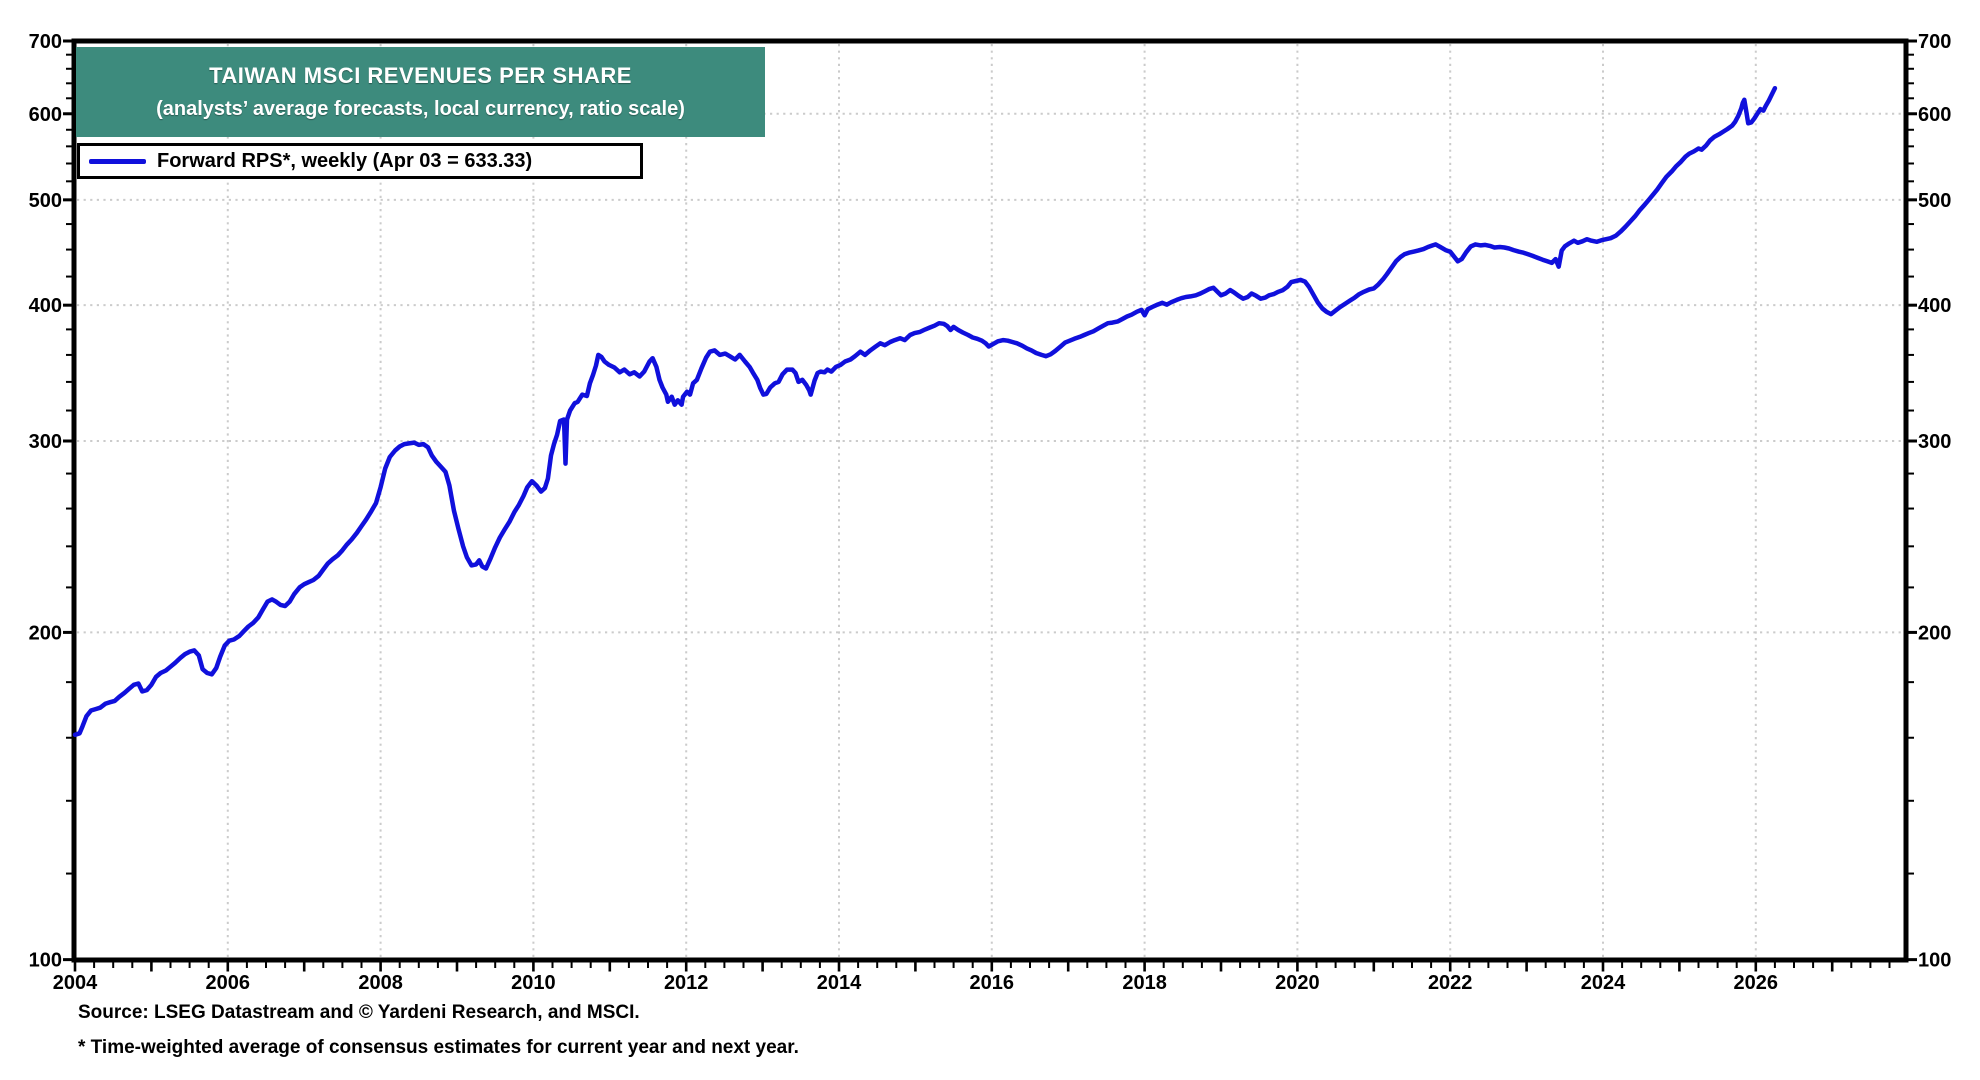 The height and width of the screenshot is (1080, 1980). What do you see at coordinates (1934, 442) in the screenshot?
I see `y-tick-label-right: 300` at bounding box center [1934, 442].